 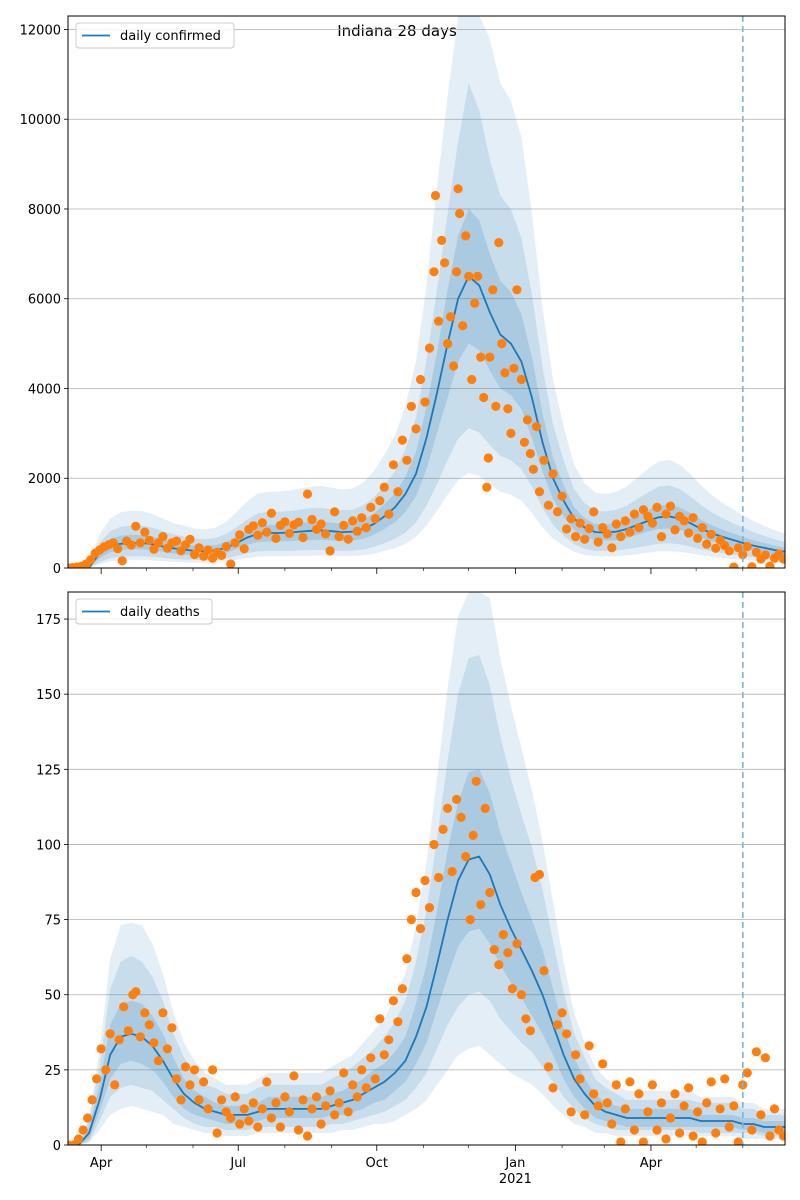 I want to click on x-tick-label: Apr, so click(x=101, y=1163).